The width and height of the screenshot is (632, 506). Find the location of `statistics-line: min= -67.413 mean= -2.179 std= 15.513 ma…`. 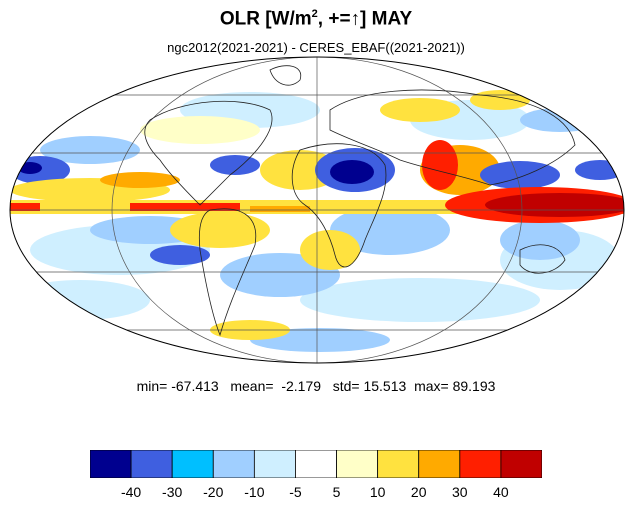

statistics-line: min= -67.413 mean= -2.179 std= 15.513 ma… is located at coordinates (316, 386).